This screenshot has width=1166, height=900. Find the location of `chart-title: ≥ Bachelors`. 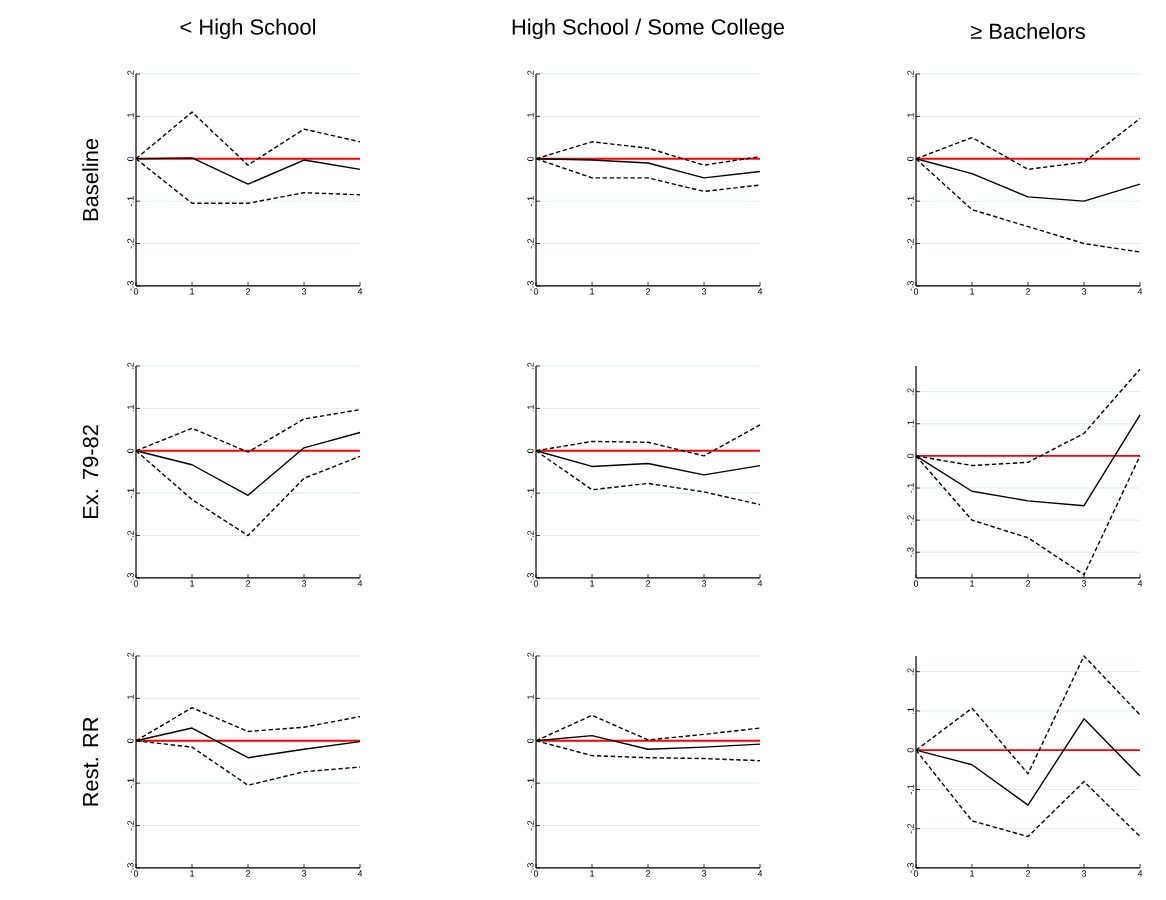

chart-title: ≥ Bachelors is located at coordinates (1027, 31).